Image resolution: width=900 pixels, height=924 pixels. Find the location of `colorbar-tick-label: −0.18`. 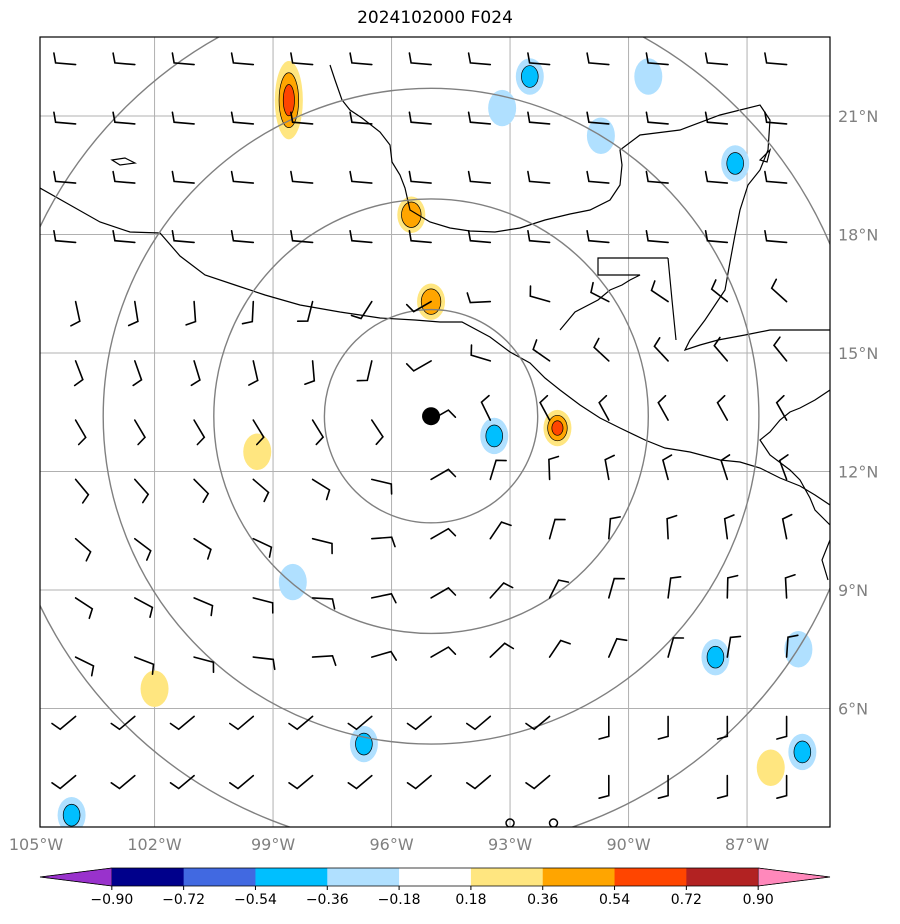

colorbar-tick-label: −0.18 is located at coordinates (399, 900).